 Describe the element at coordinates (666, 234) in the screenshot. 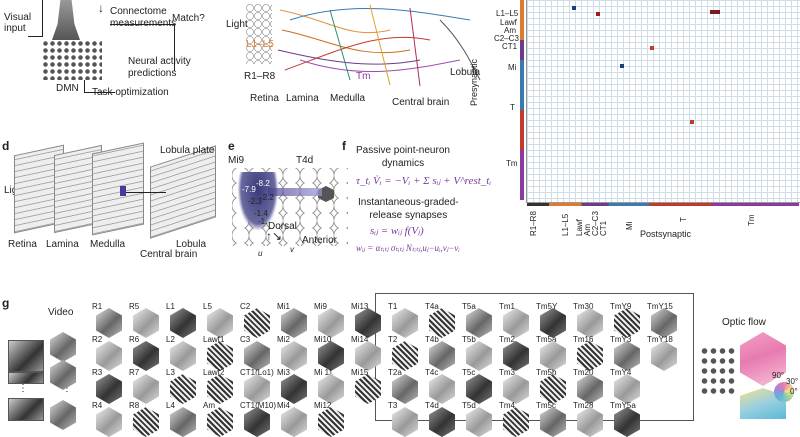

I see `postsynaptic-label: Postsynaptic` at that location.